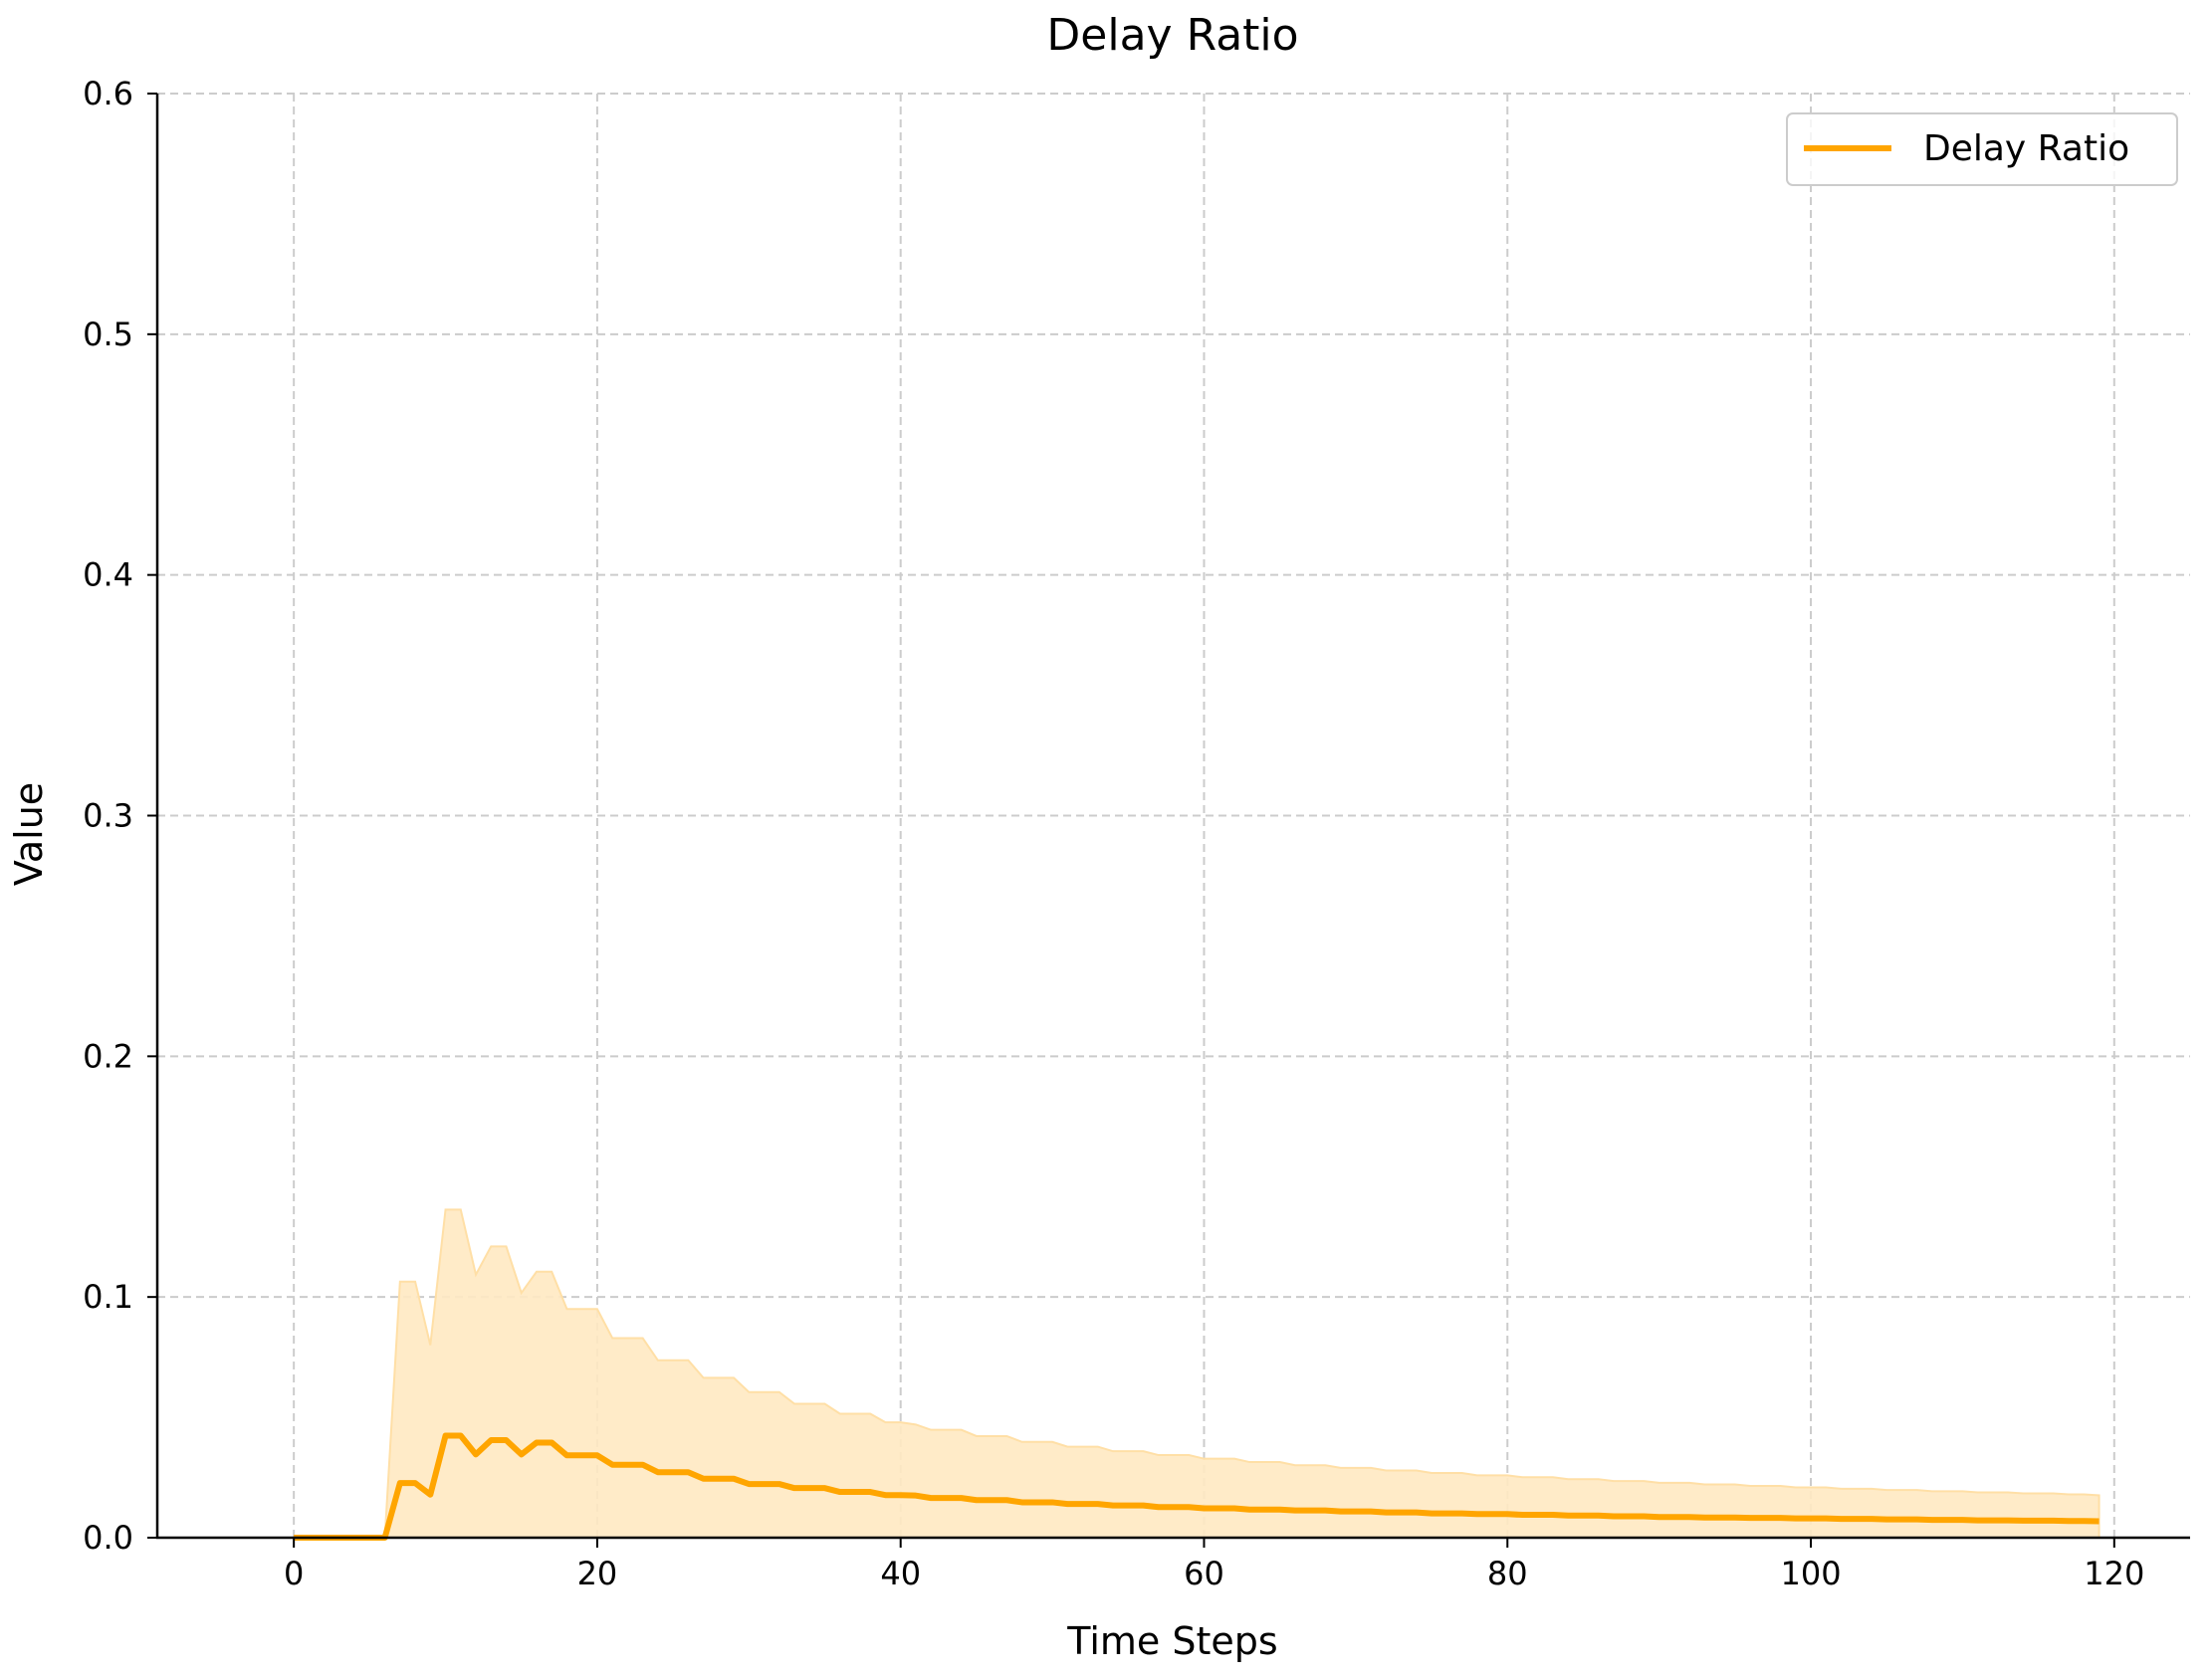  I want to click on x-tick-label-1: 20, so click(597, 1573).